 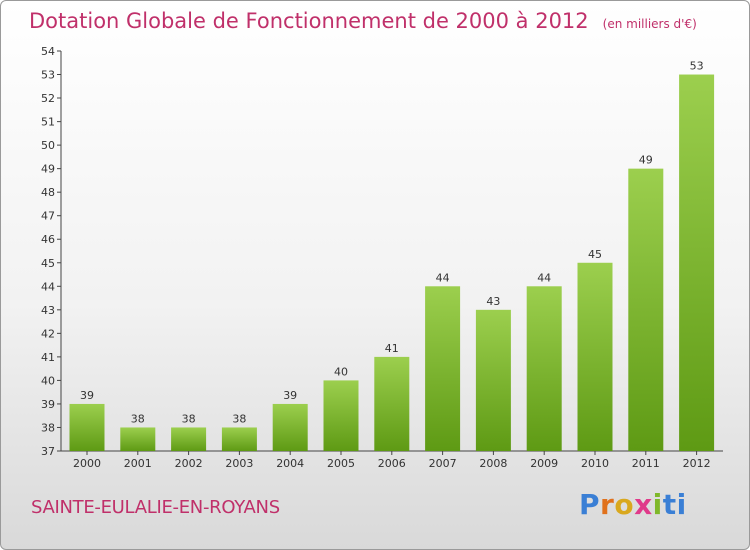 What do you see at coordinates (48, 75) in the screenshot?
I see `y-tick-label: 53` at bounding box center [48, 75].